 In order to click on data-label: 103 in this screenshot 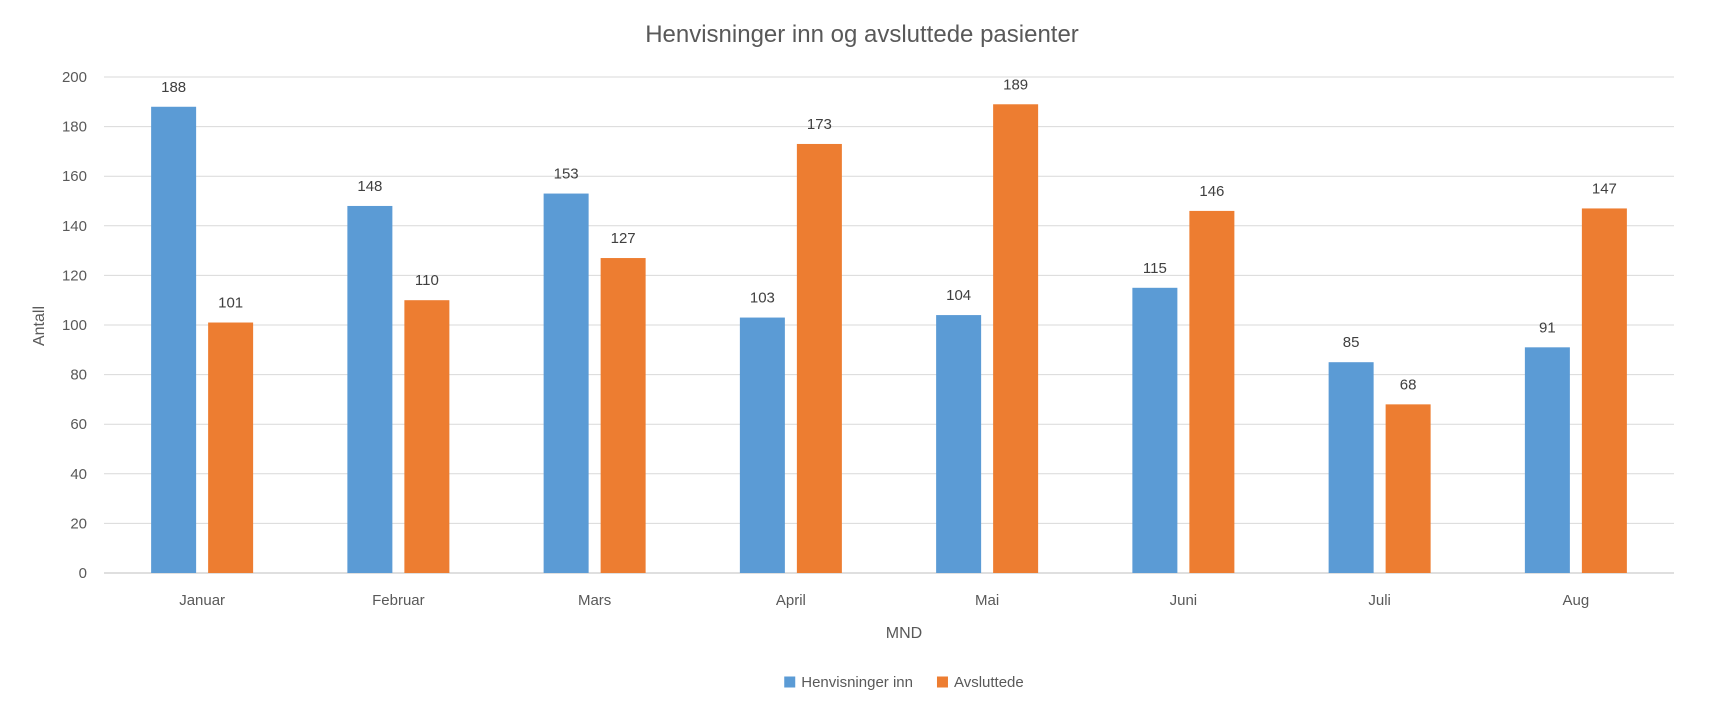, I will do `click(762, 298)`.